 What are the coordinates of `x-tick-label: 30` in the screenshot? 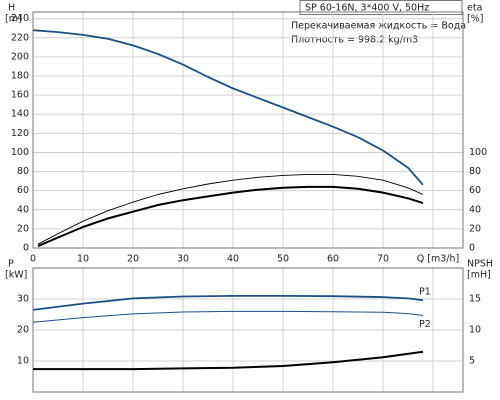 It's located at (183, 259).